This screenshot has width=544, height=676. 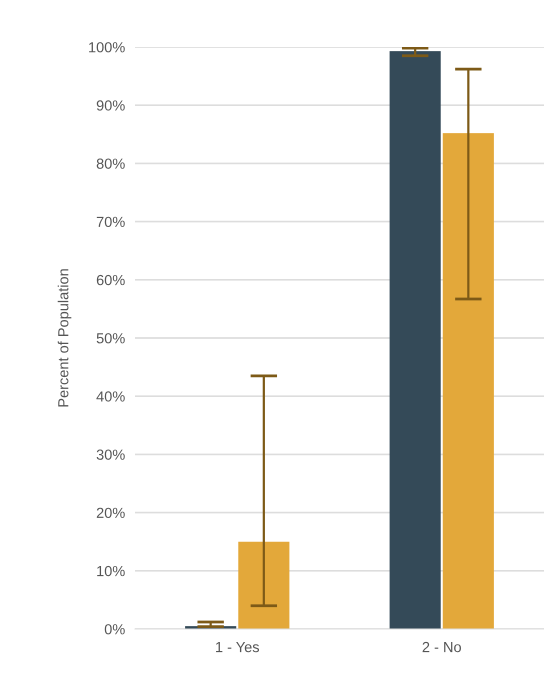 What do you see at coordinates (110, 396) in the screenshot?
I see `y-tick-label: 40%` at bounding box center [110, 396].